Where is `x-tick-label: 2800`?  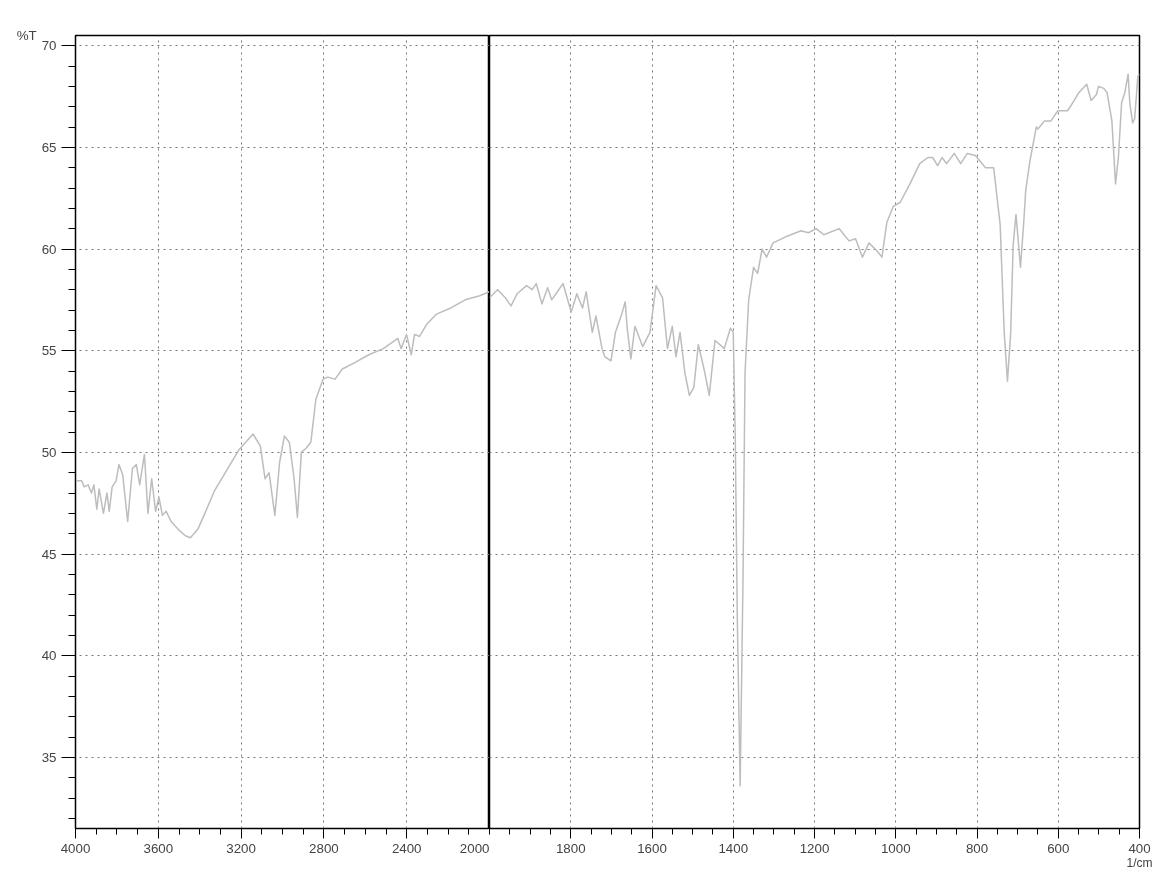
x-tick-label: 2800 is located at coordinates (324, 848).